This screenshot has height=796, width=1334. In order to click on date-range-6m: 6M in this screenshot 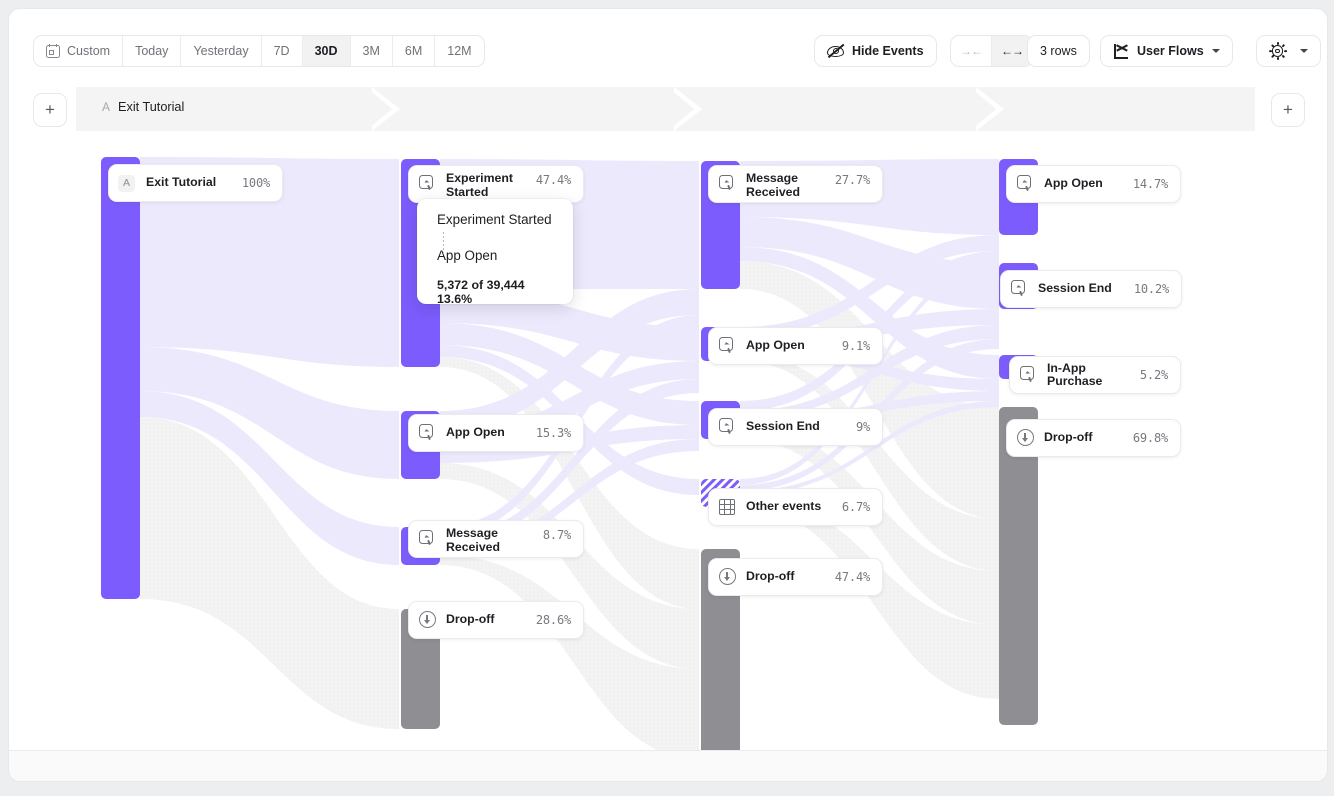, I will do `click(414, 51)`.